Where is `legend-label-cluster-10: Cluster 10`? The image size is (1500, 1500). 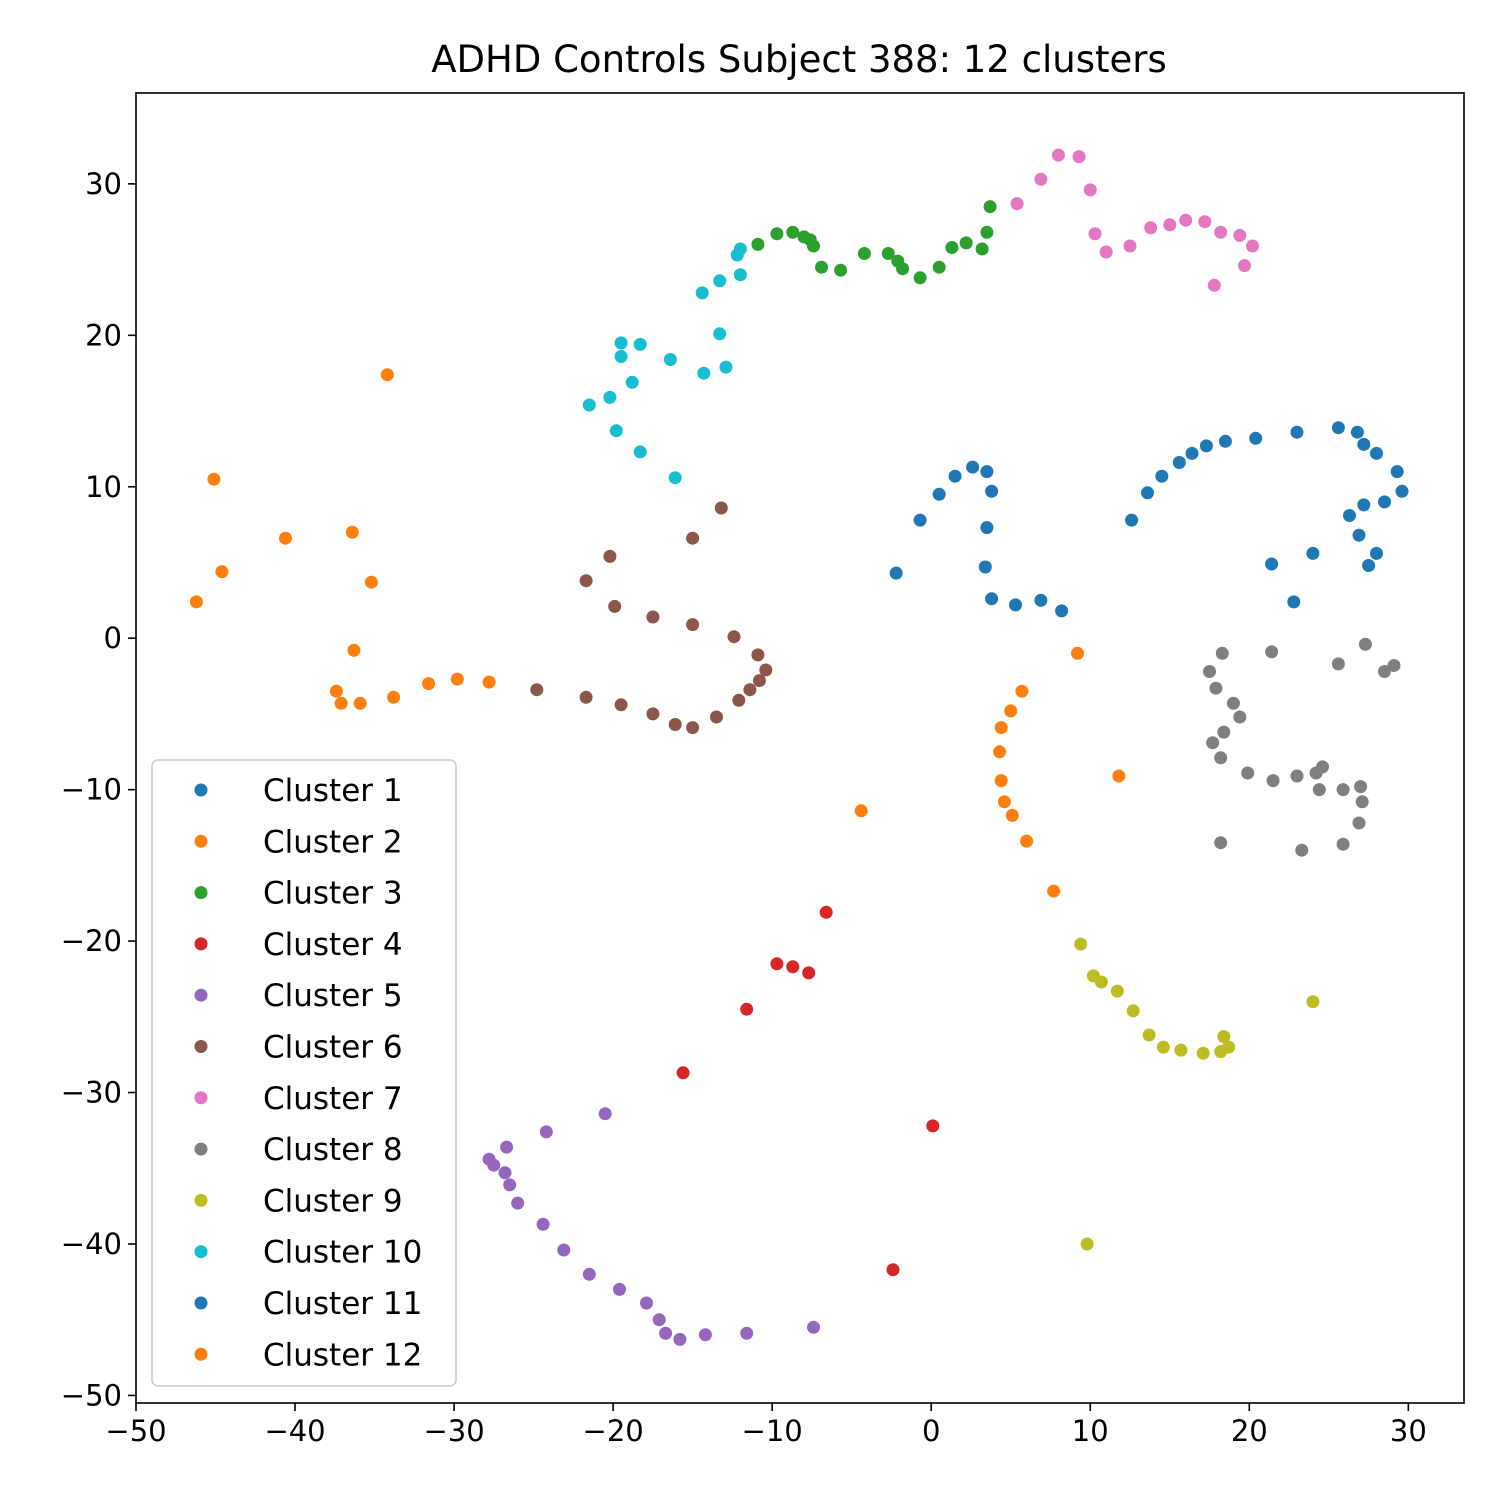
legend-label-cluster-10: Cluster 10 is located at coordinates (342, 1253).